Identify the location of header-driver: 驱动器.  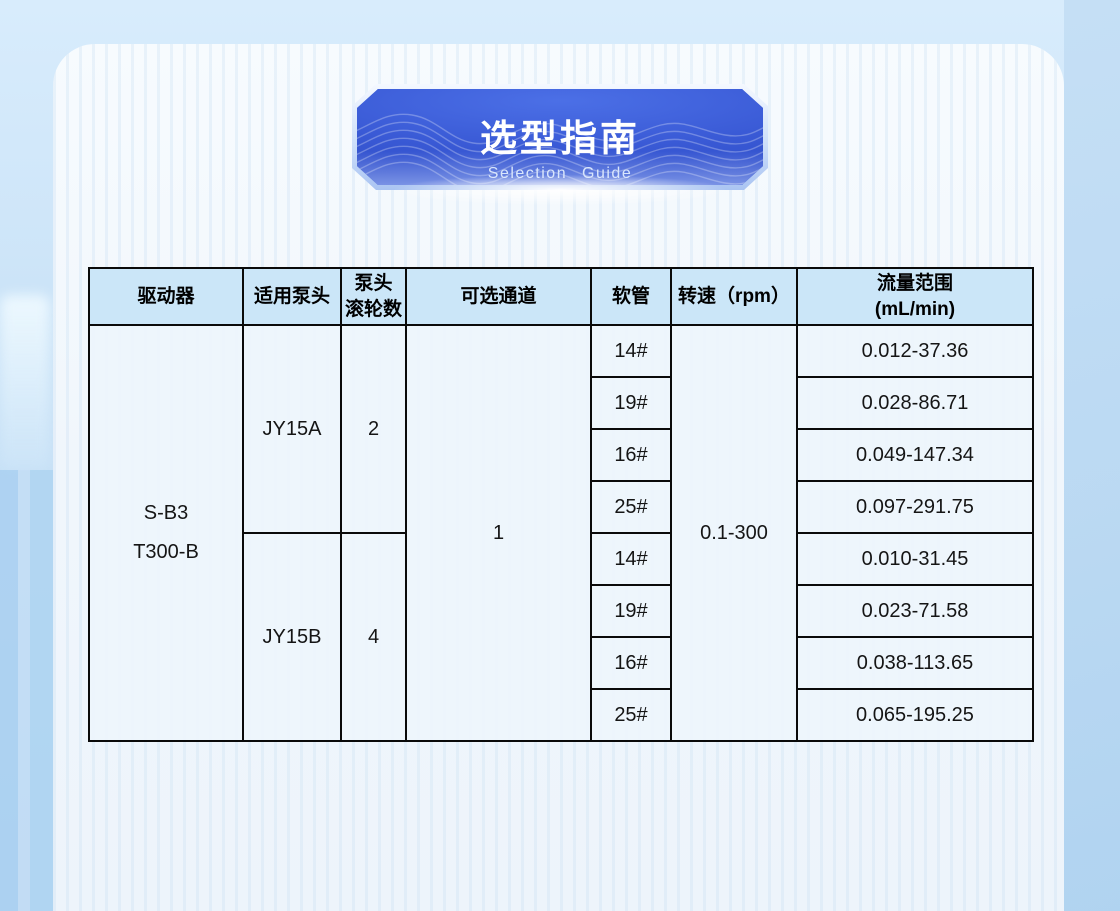
(166, 296).